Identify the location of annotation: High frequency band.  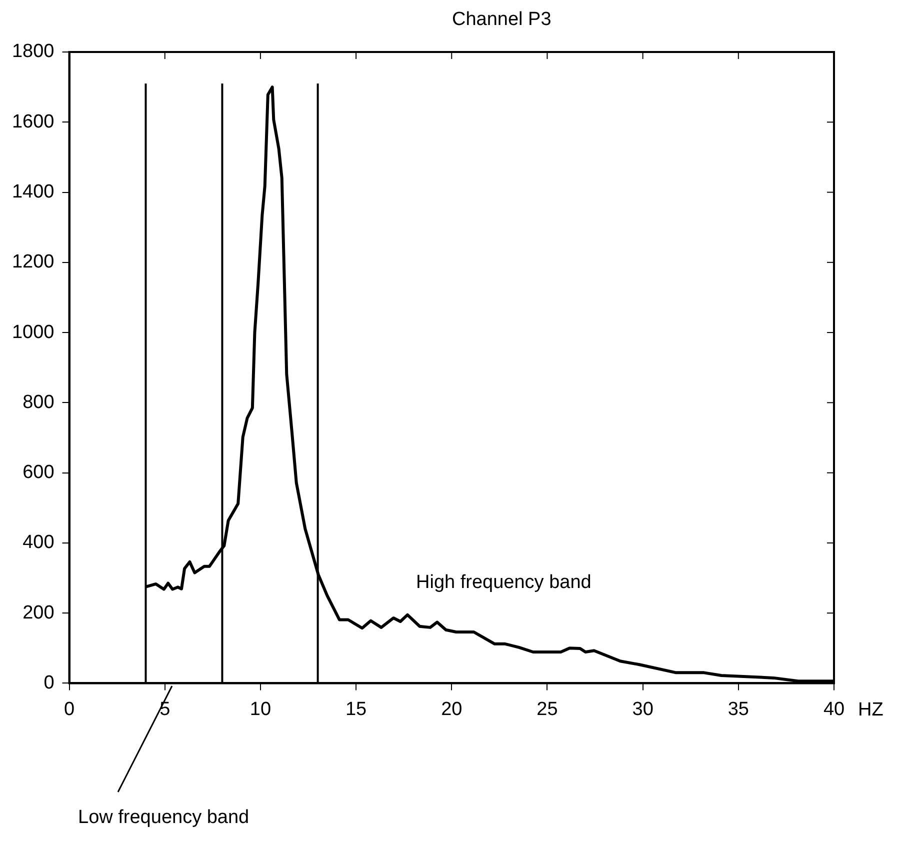
(504, 583).